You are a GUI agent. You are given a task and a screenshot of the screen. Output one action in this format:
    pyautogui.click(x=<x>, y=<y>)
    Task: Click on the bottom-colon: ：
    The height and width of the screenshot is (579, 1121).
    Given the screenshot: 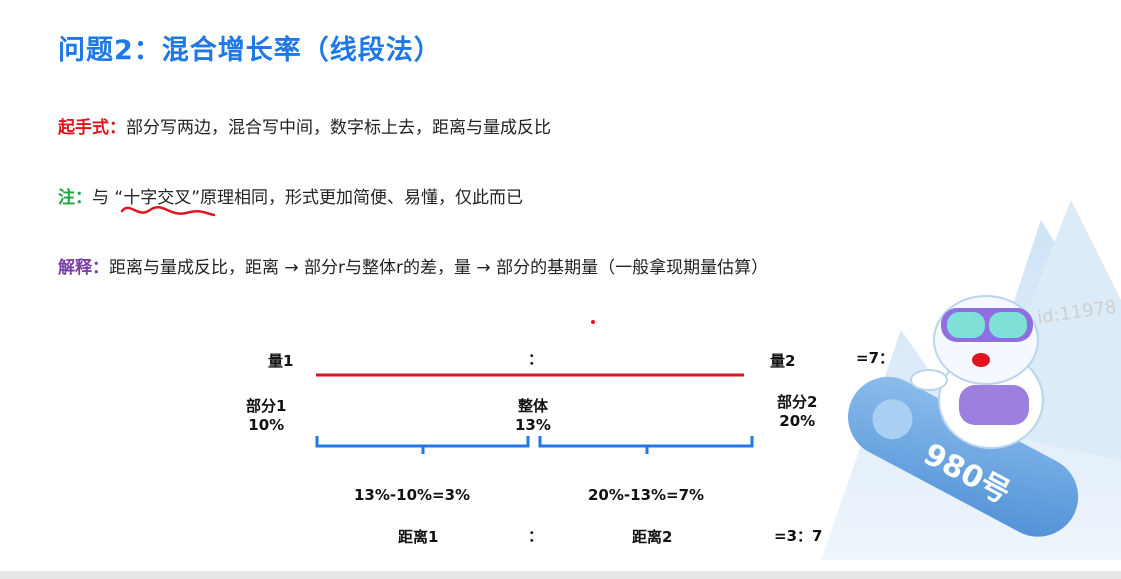 What is the action you would take?
    pyautogui.click(x=536, y=536)
    